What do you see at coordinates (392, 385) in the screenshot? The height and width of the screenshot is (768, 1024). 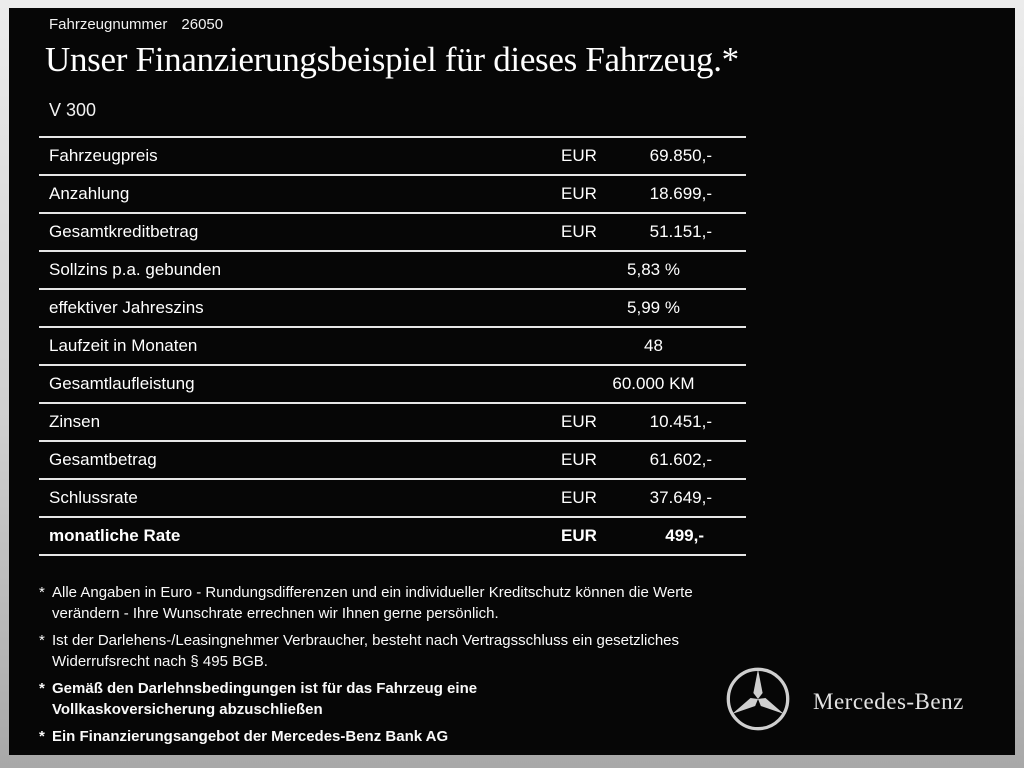 I see `table-row: Gesamtlaufleistung 60.000 KM` at bounding box center [392, 385].